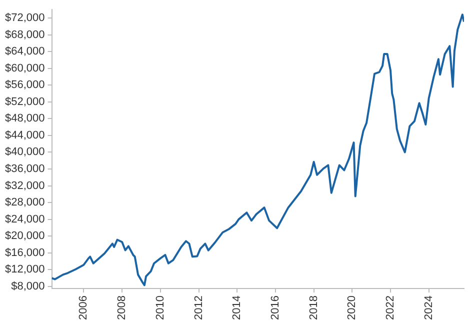  Describe the element at coordinates (24, 102) in the screenshot. I see `y-tick-label: $52,000` at that location.